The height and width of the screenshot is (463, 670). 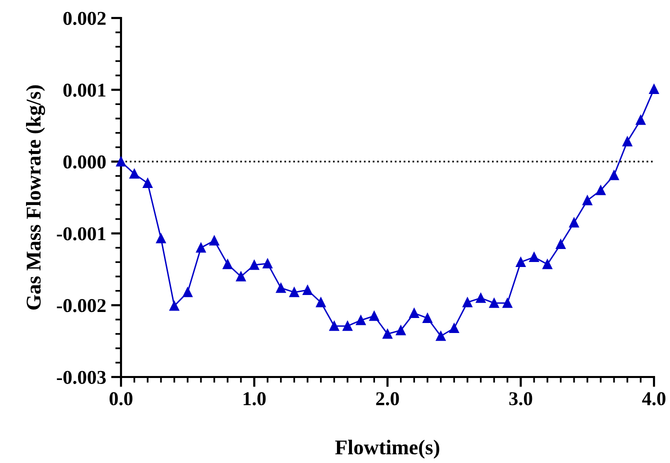 What do you see at coordinates (36, 197) in the screenshot?
I see `y-axis-title: Gas Mass Flowrate (kg/s)` at bounding box center [36, 197].